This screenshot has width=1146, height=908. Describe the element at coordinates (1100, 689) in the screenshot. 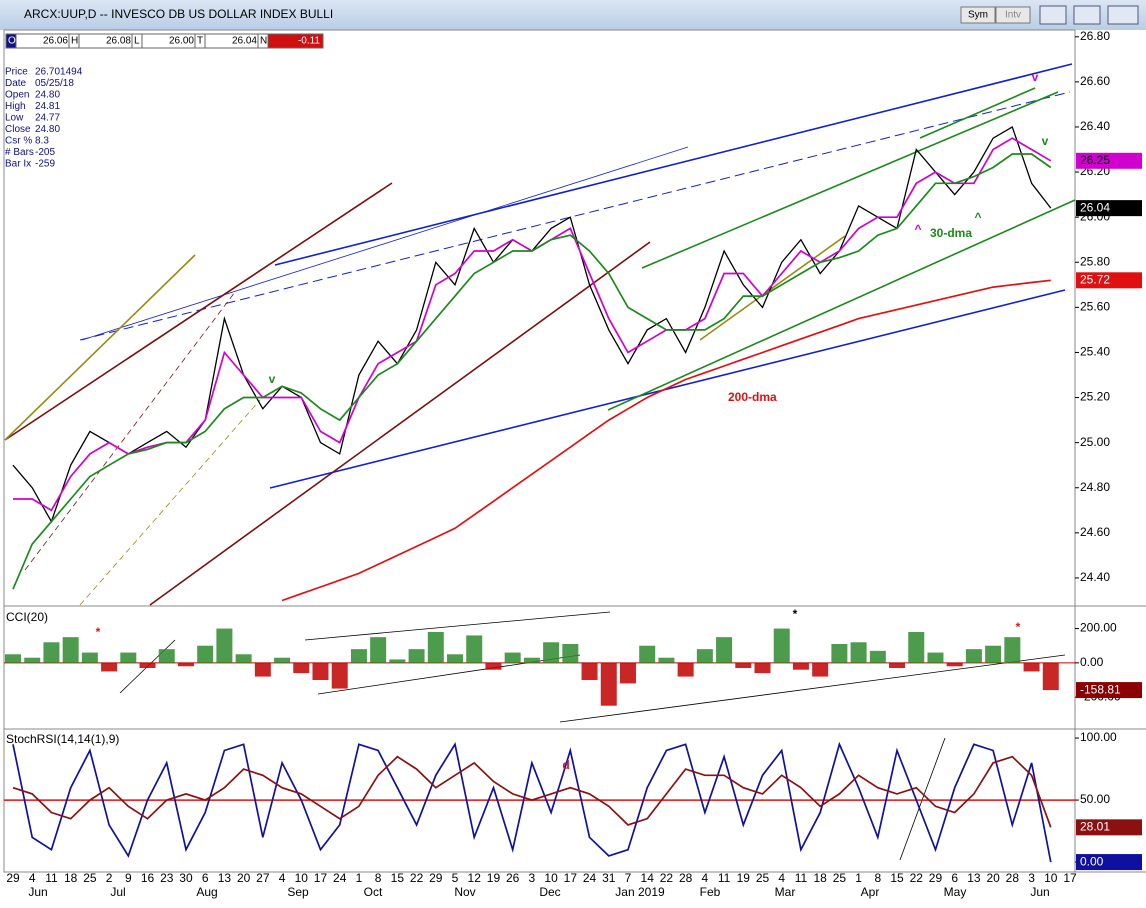

I see `end-label: -158.81` at that location.